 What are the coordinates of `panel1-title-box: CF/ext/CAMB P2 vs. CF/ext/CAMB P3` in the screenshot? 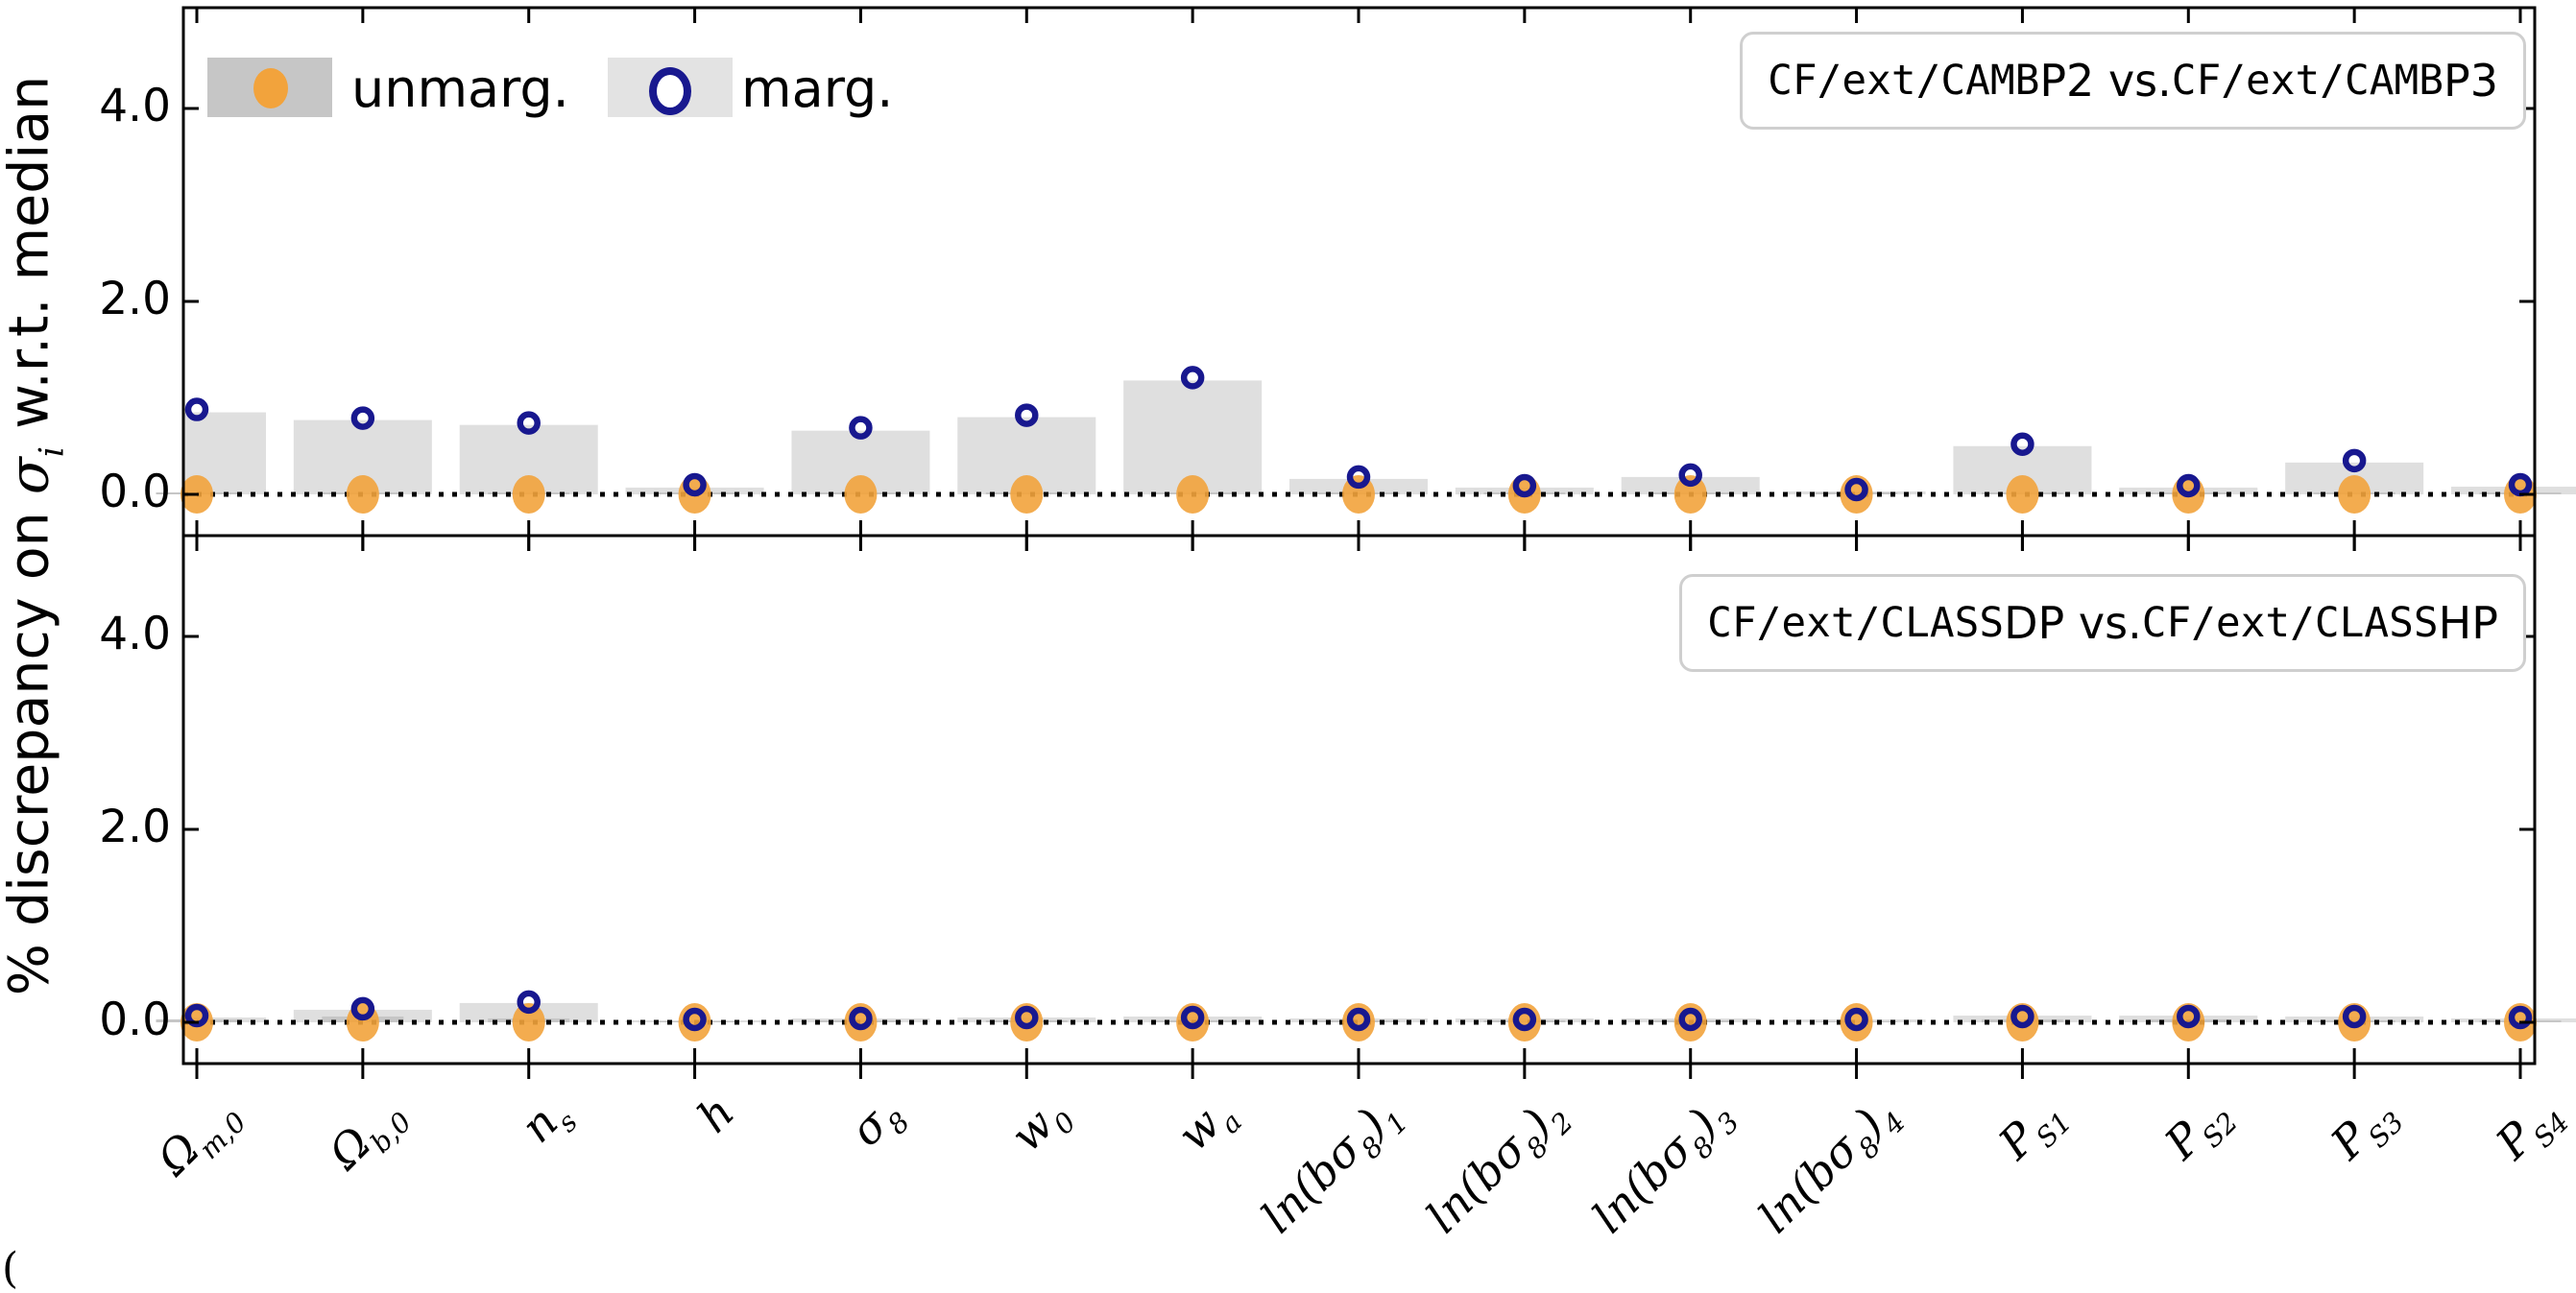 It's located at (2133, 81).